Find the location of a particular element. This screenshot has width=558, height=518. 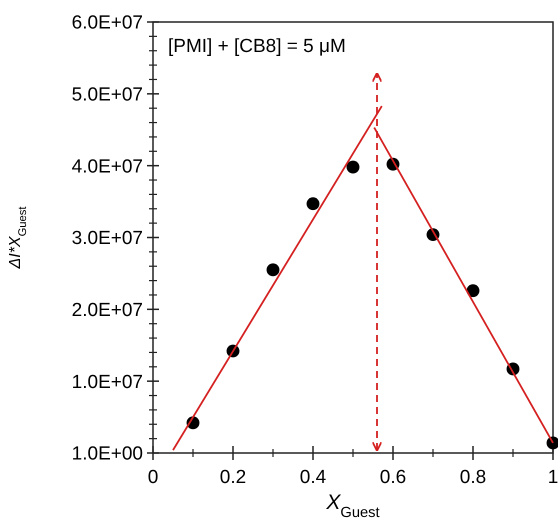

y-tick-label: 1.0E+00 is located at coordinates (107, 454).